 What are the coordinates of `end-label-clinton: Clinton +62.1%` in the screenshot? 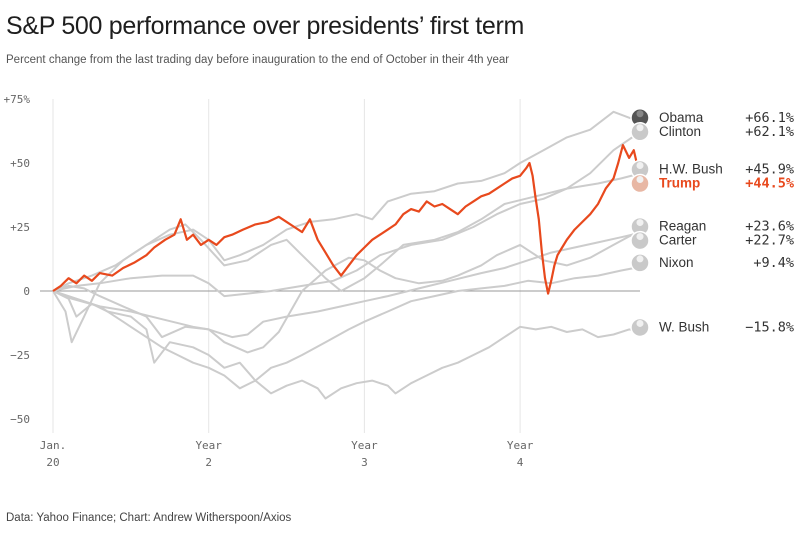 It's located at (712, 132).